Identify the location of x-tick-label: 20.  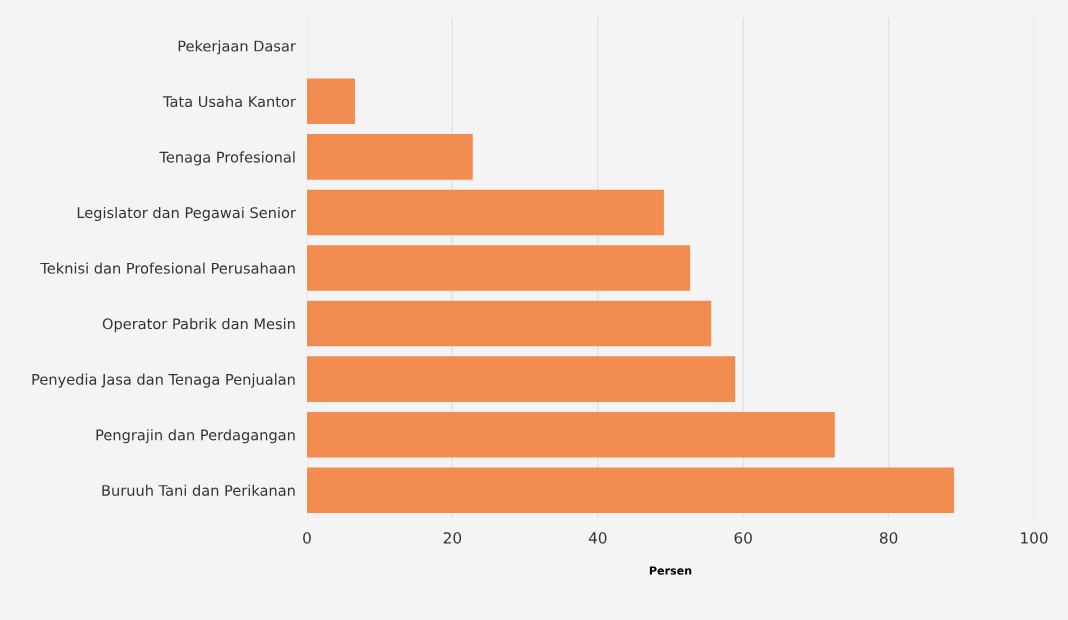
(452, 538).